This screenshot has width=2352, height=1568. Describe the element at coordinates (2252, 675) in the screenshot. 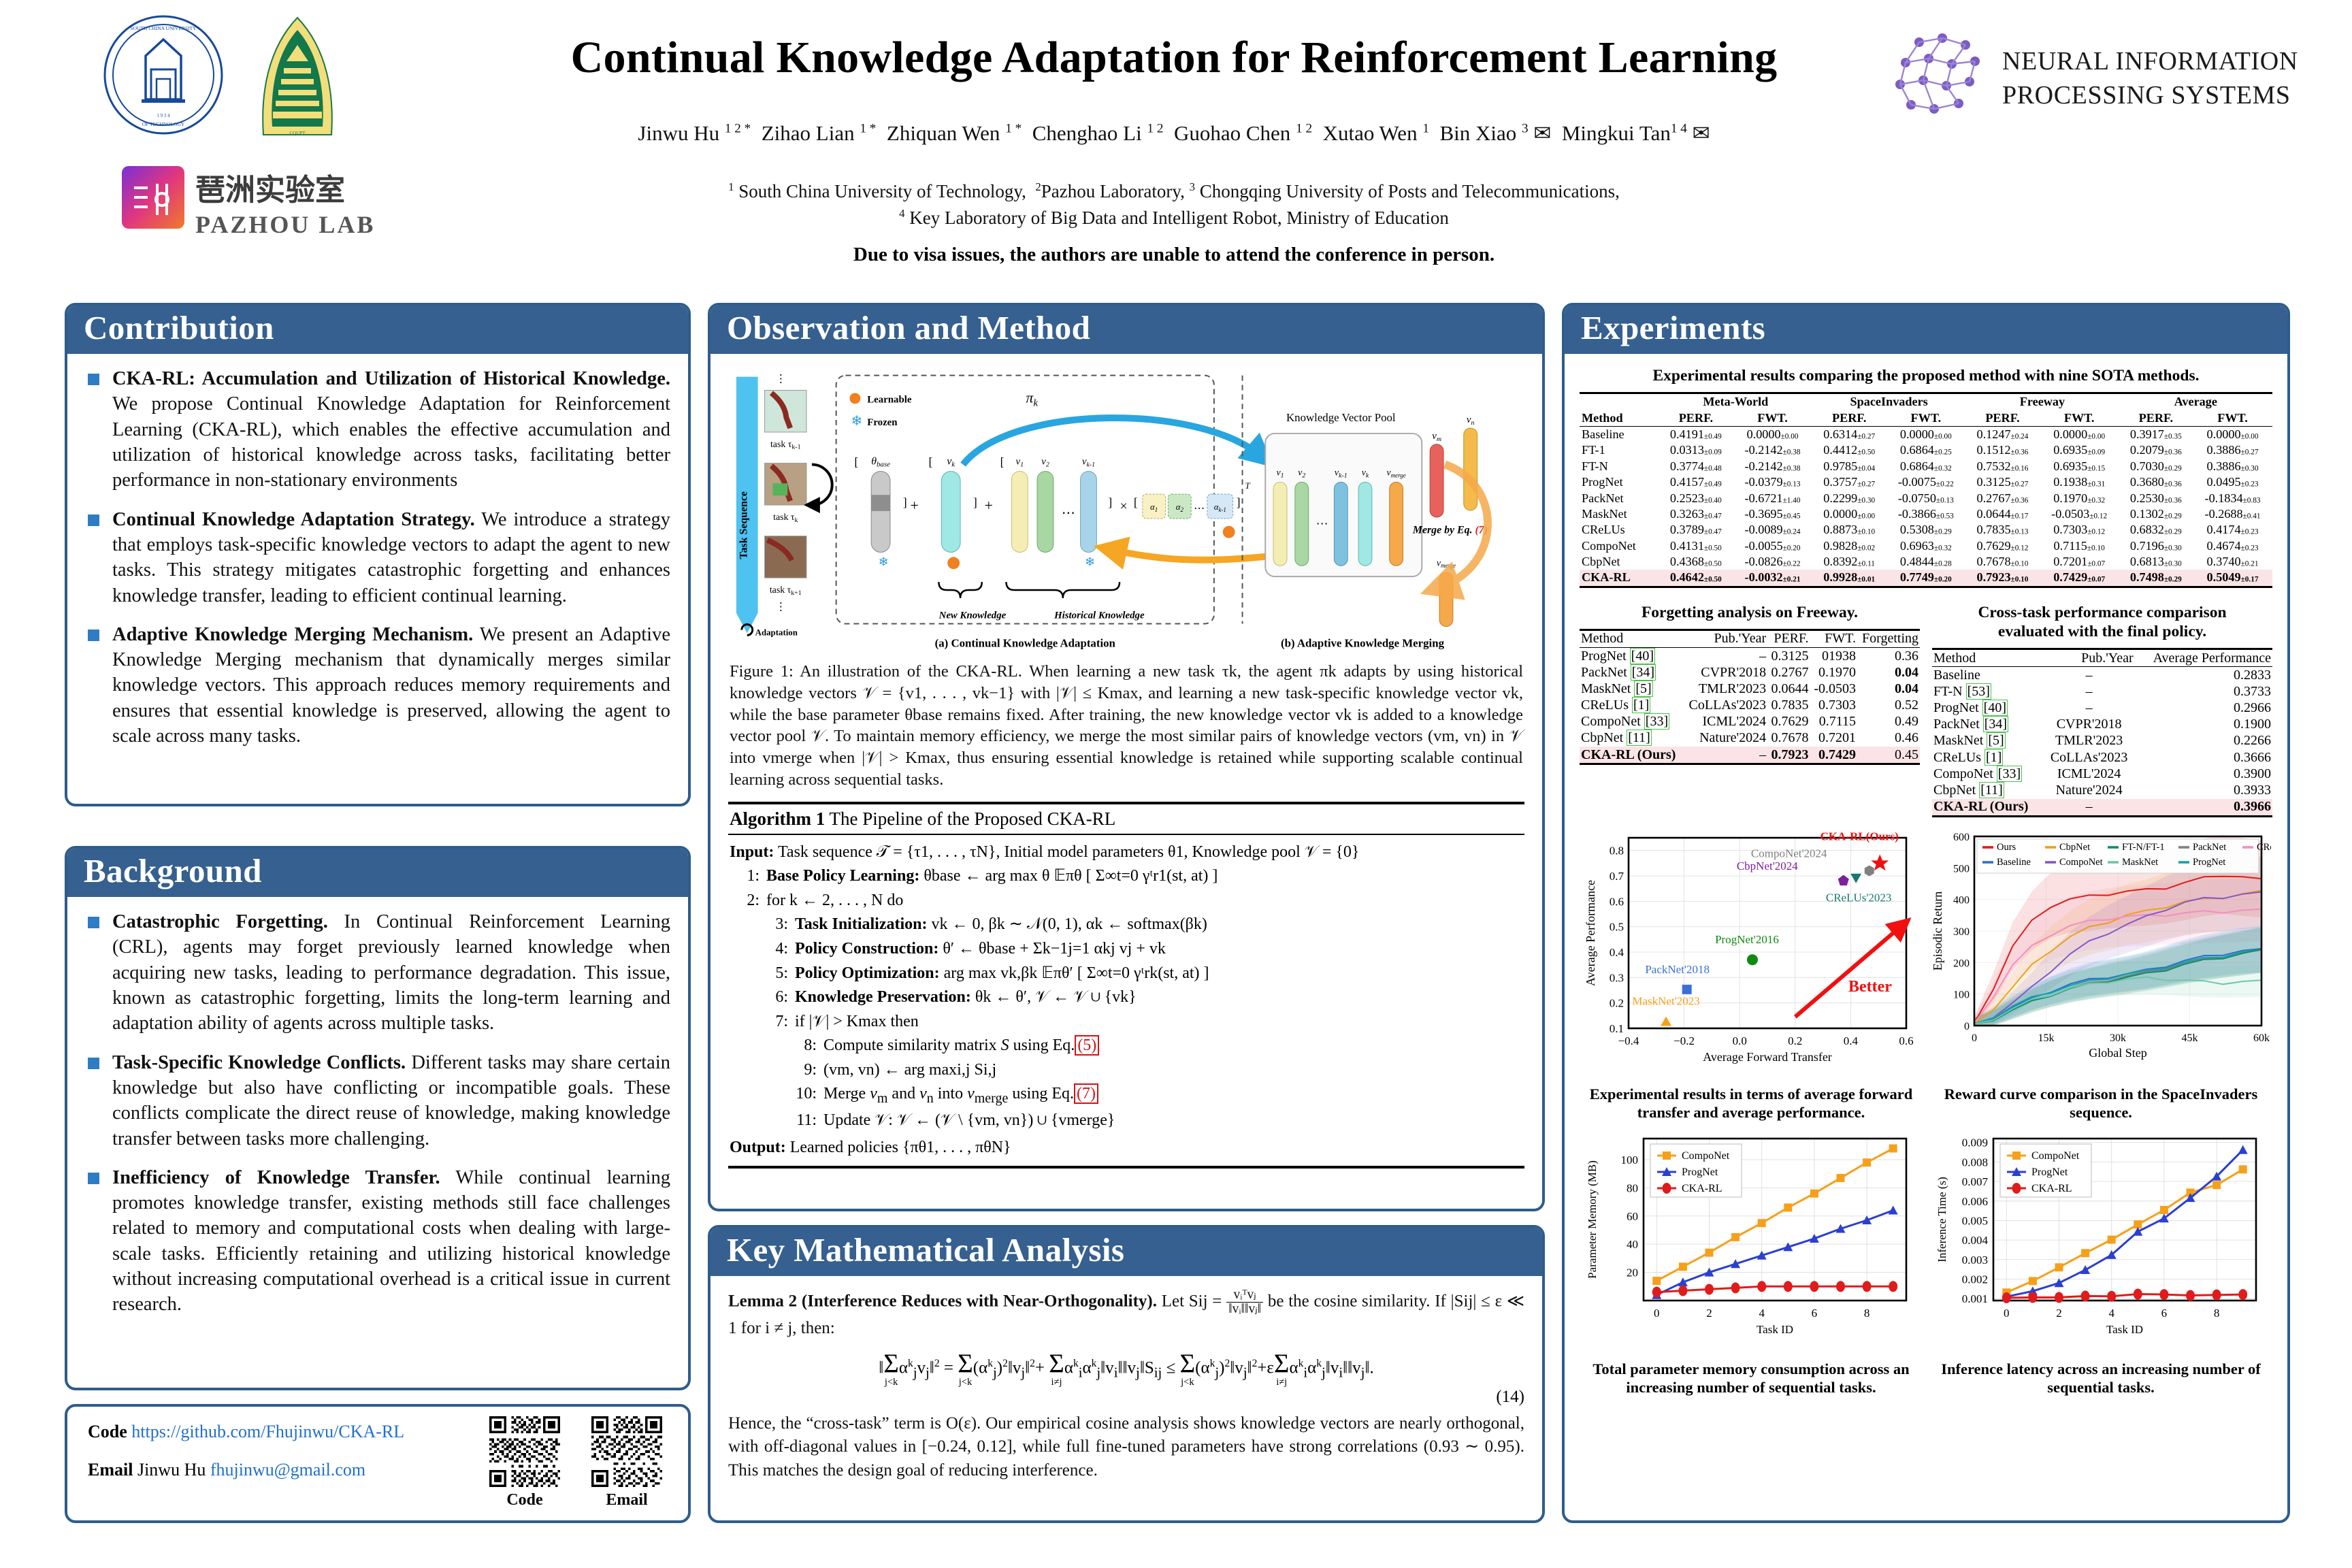

I see `cell-avgperf: 0.2833` at that location.